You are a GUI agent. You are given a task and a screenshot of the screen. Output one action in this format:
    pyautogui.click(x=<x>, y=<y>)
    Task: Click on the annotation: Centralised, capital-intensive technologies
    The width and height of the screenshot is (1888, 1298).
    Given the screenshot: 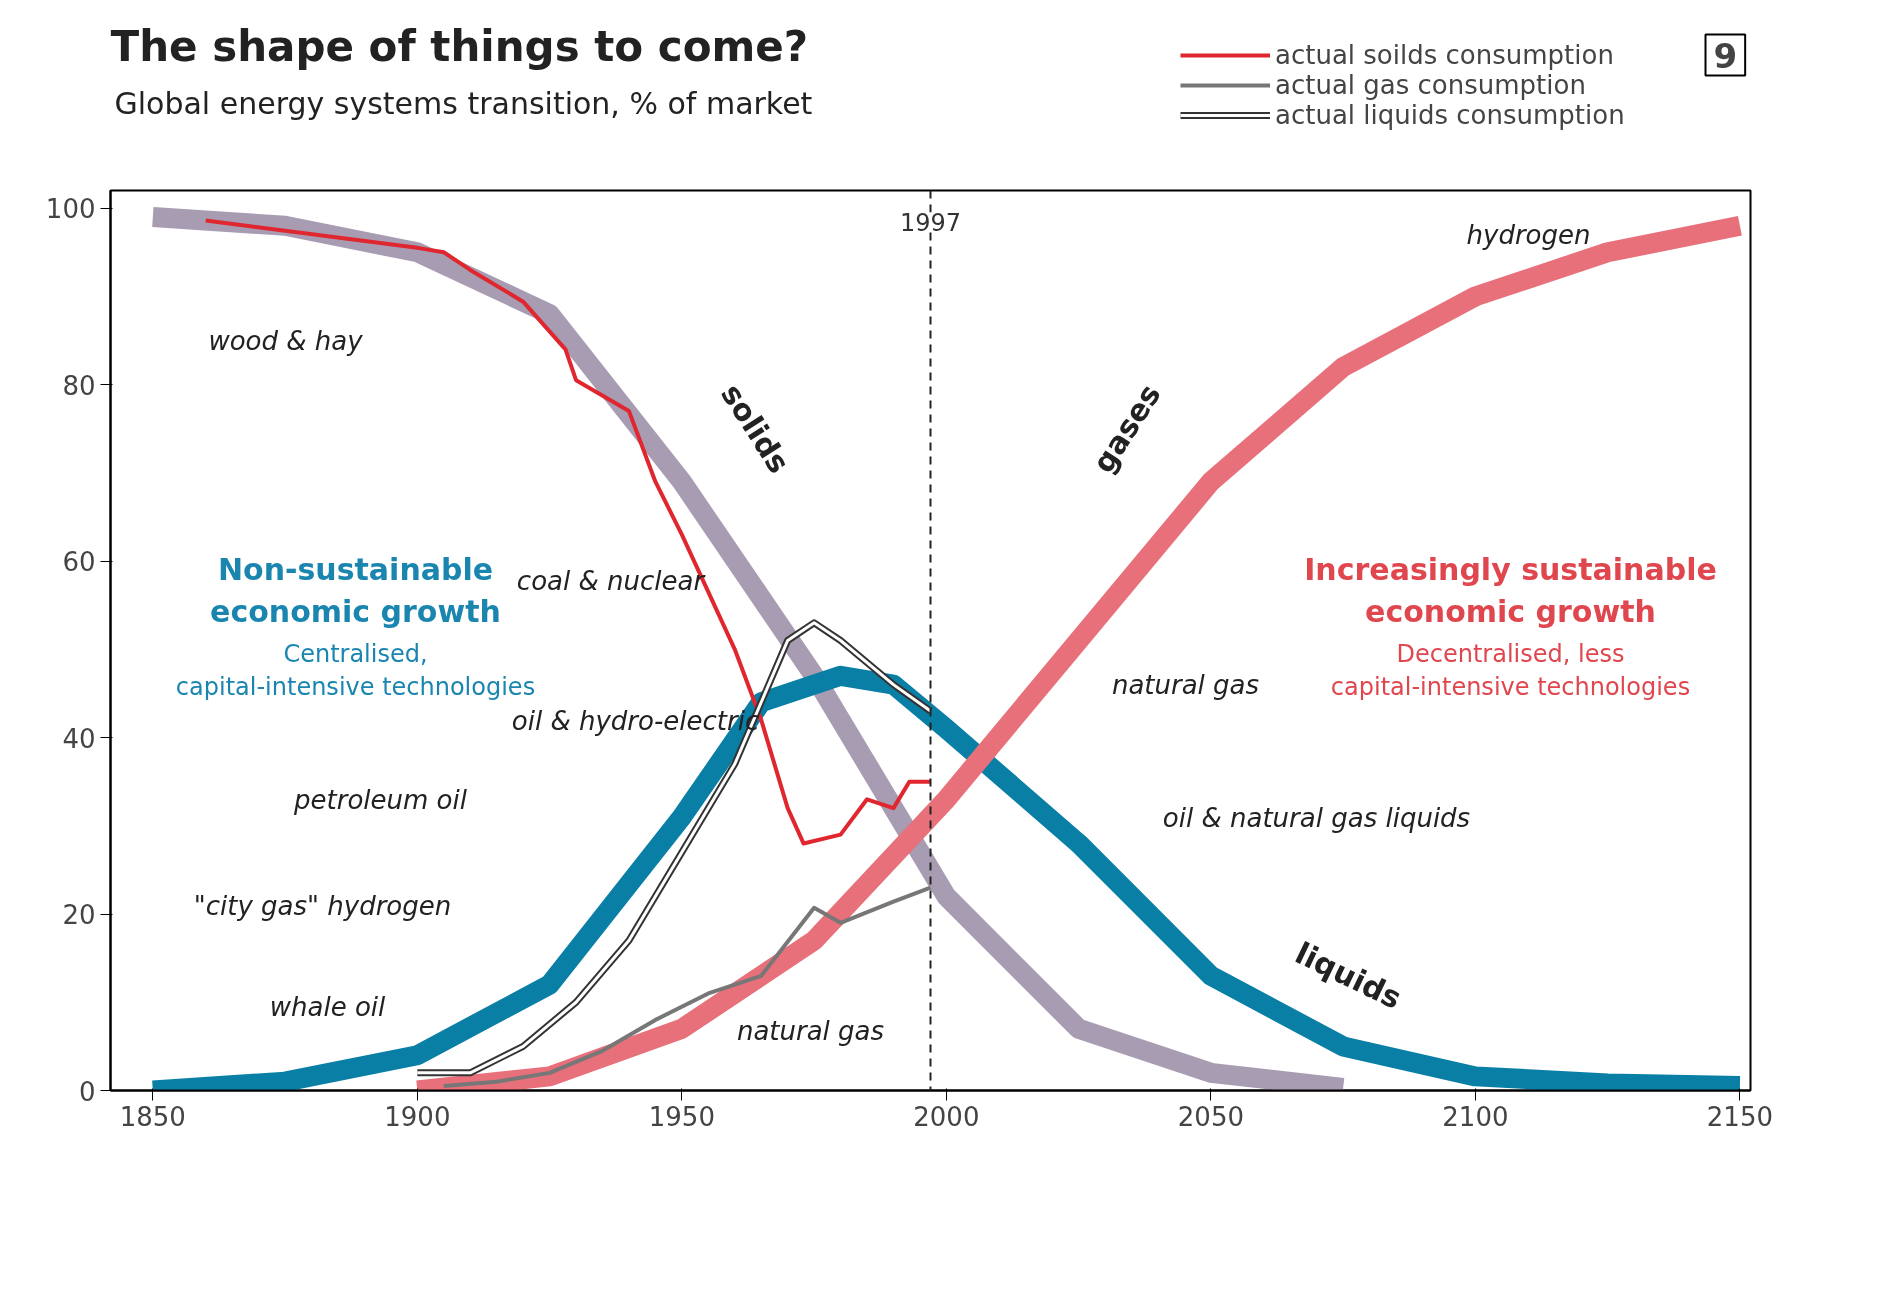 What is the action you would take?
    pyautogui.click(x=355, y=670)
    